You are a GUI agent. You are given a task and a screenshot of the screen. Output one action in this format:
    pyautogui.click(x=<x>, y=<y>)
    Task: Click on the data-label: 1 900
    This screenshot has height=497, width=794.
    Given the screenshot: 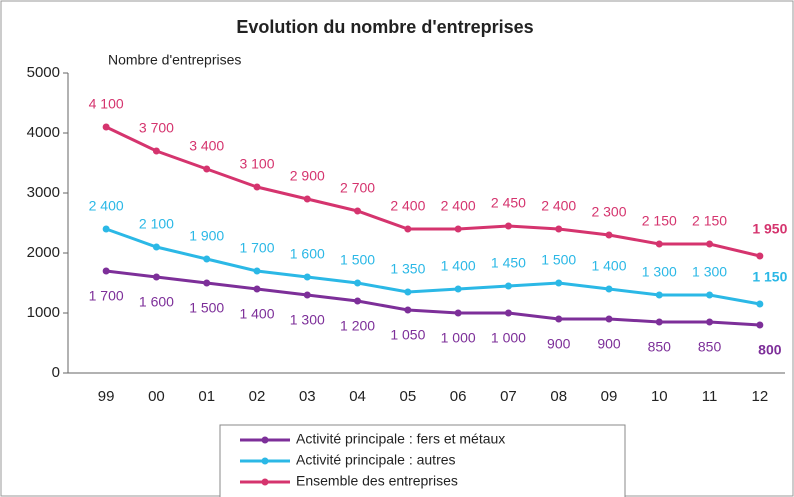 What is the action you would take?
    pyautogui.click(x=206, y=236)
    